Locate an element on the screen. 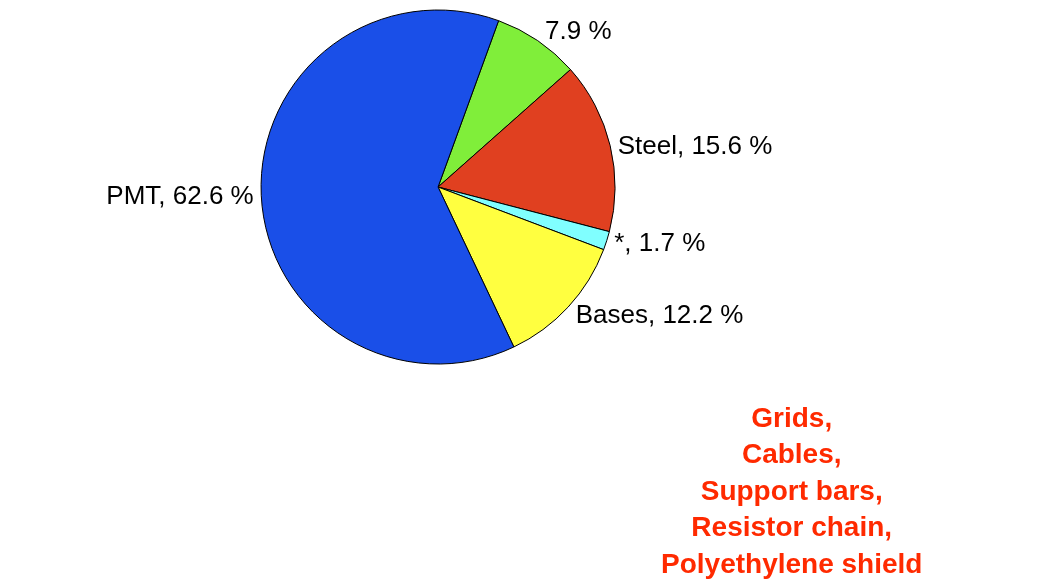 This screenshot has width=1044, height=586. slice-label: Steel, 15.6 % is located at coordinates (695, 144).